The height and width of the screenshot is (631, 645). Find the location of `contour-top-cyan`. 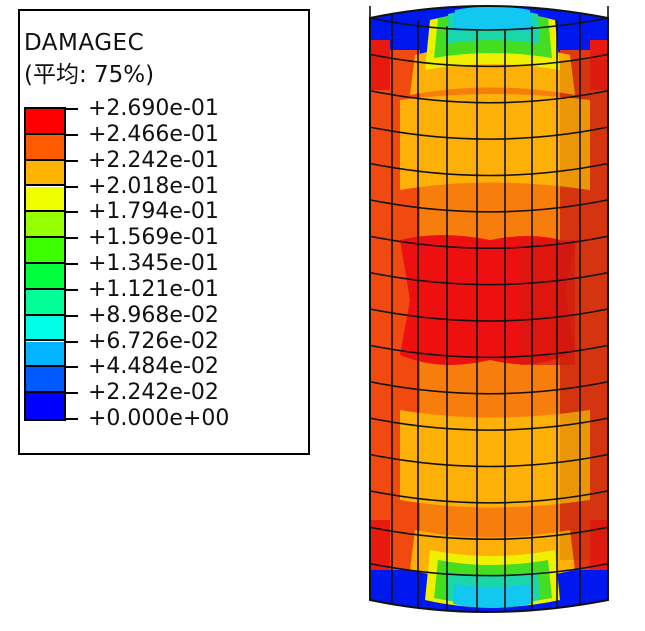

contour-top-cyan is located at coordinates (492, 19).